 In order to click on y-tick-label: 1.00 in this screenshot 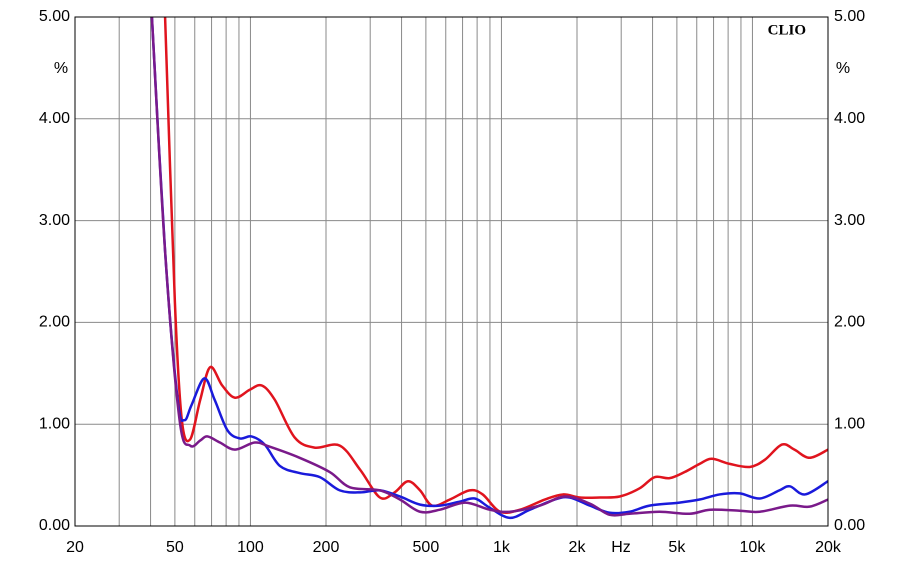, I will do `click(54, 423)`.